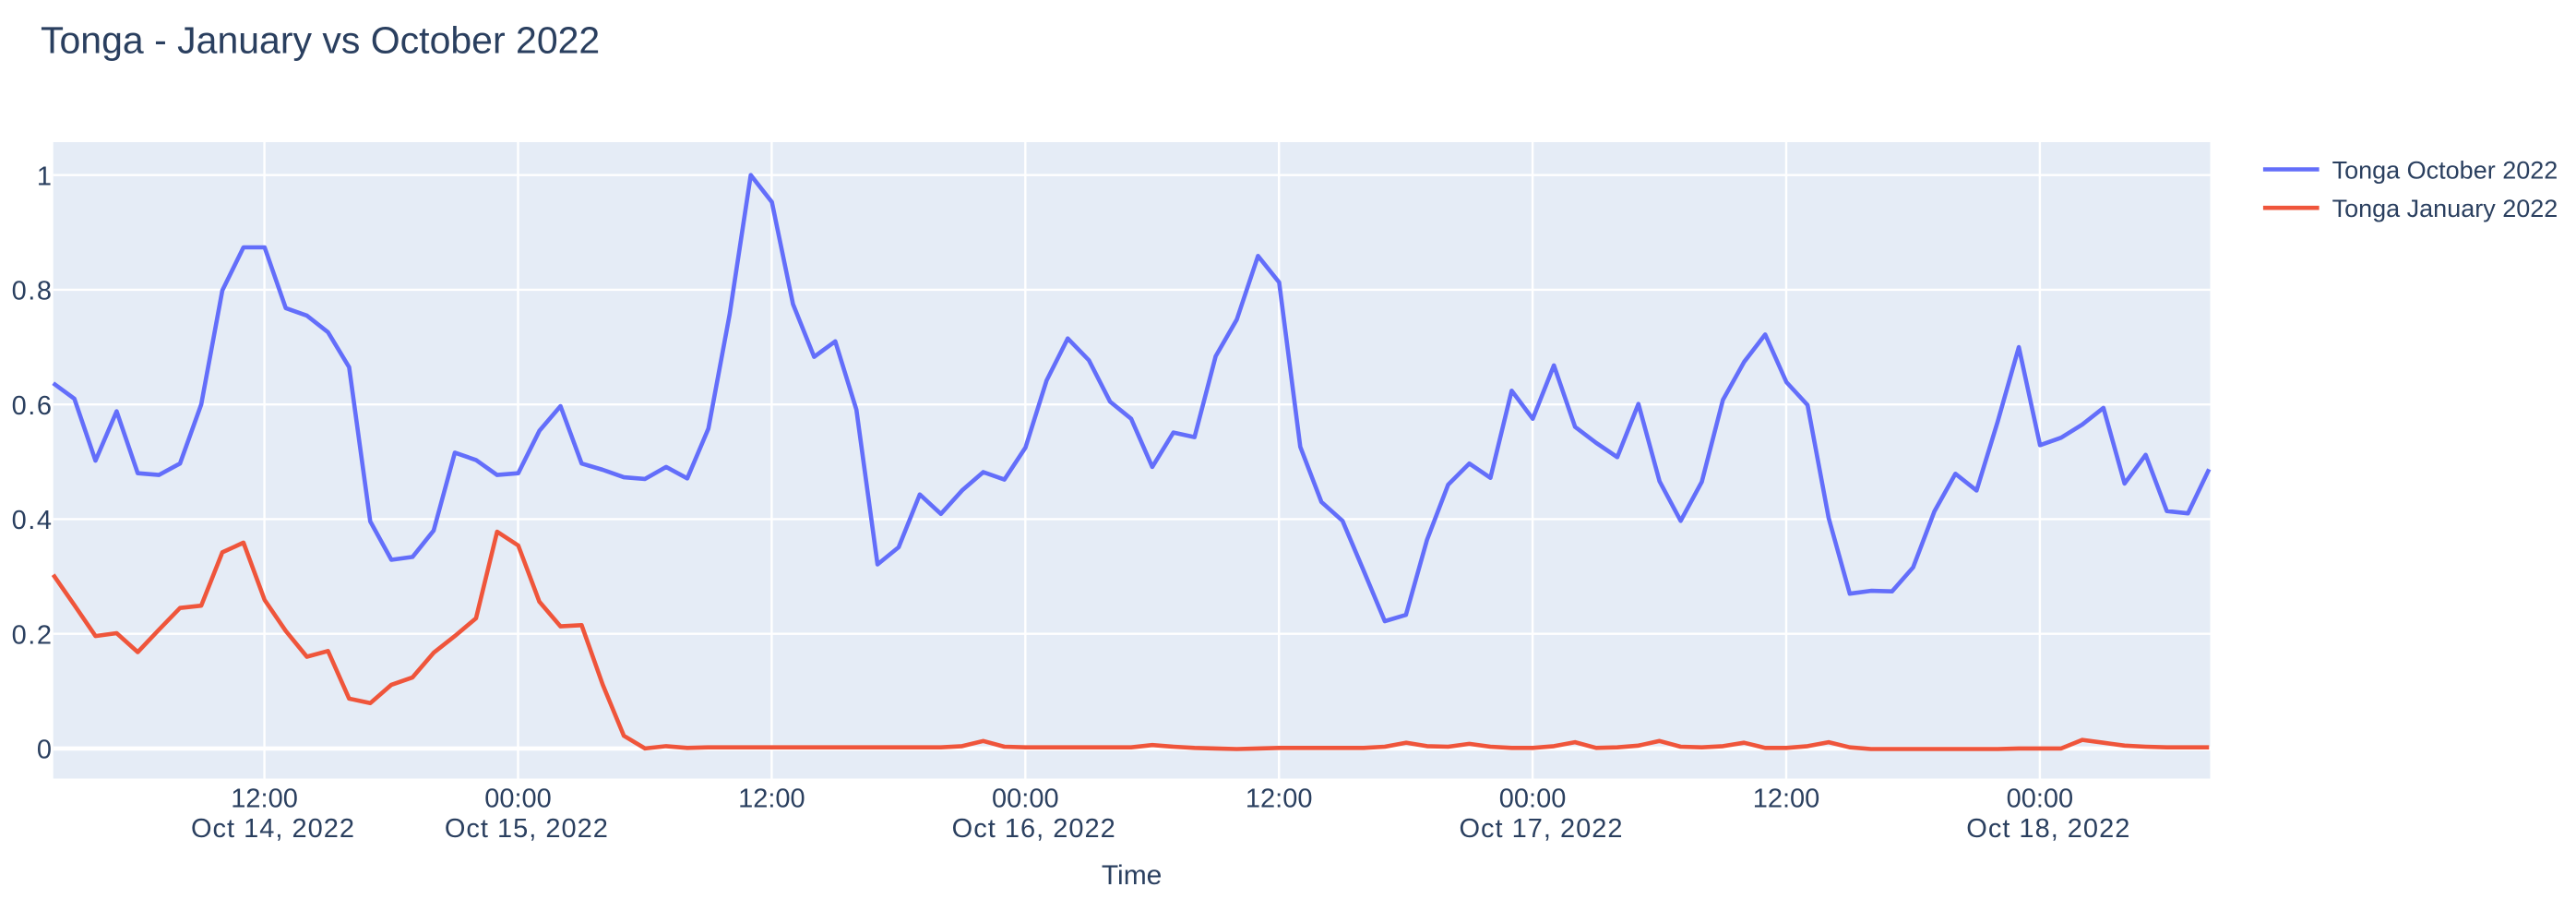  I want to click on svg-text:Tonga - January vs October 202: Tonga - January vs October 2022, so click(320, 40).